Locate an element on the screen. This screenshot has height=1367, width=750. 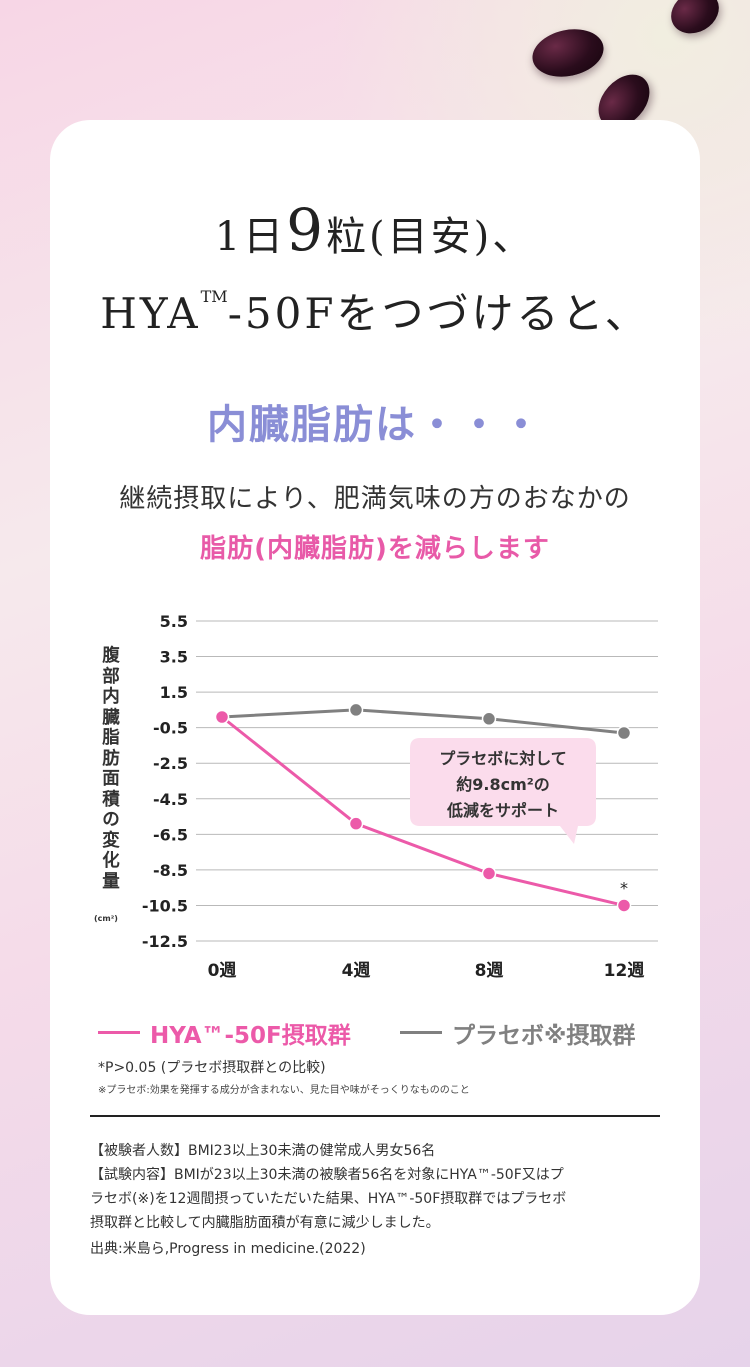
y-tick-label: -0.5 is located at coordinates (170, 728).